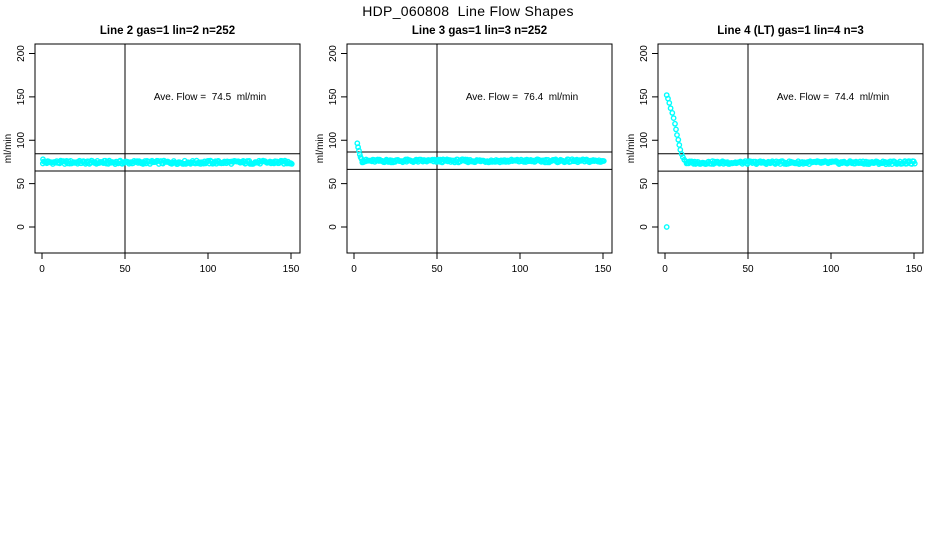 This screenshot has height=540, width=936. Describe the element at coordinates (468, 11) in the screenshot. I see `figure-main-title: HDP_060808 Line Flow Shapes` at that location.